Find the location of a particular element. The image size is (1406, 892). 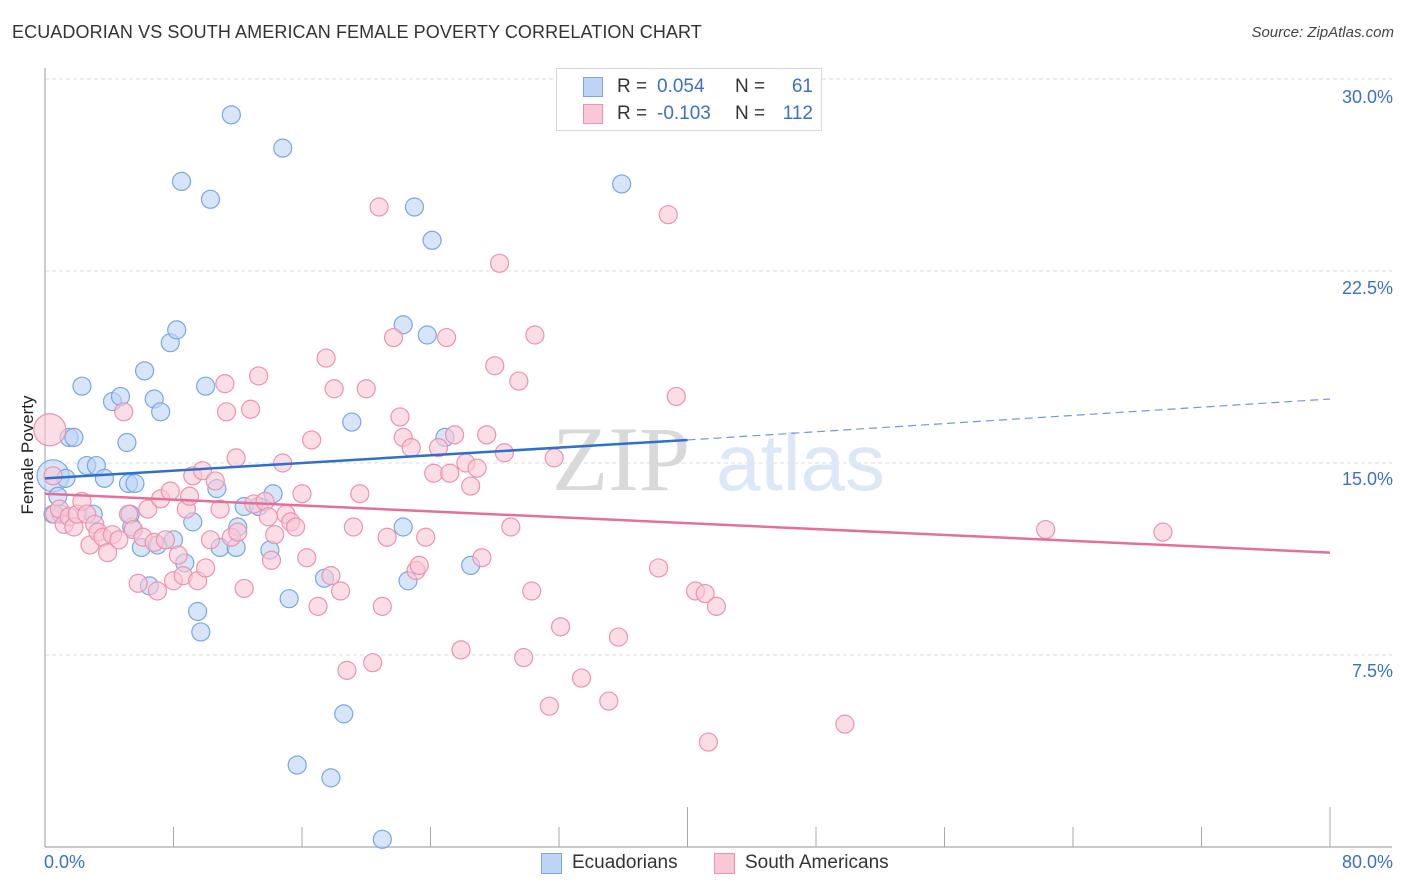

watermark-zip: ZIP is located at coordinates (621, 459).